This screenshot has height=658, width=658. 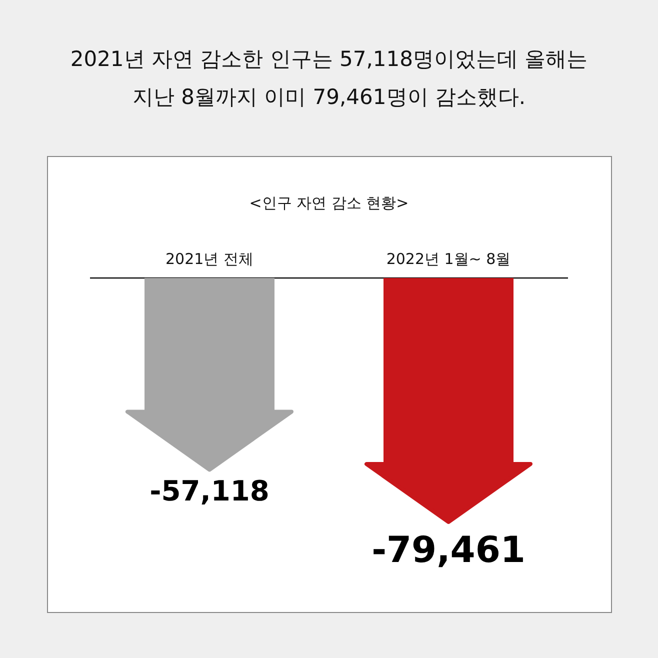 What do you see at coordinates (210, 491) in the screenshot?
I see `data-label: -57,118` at bounding box center [210, 491].